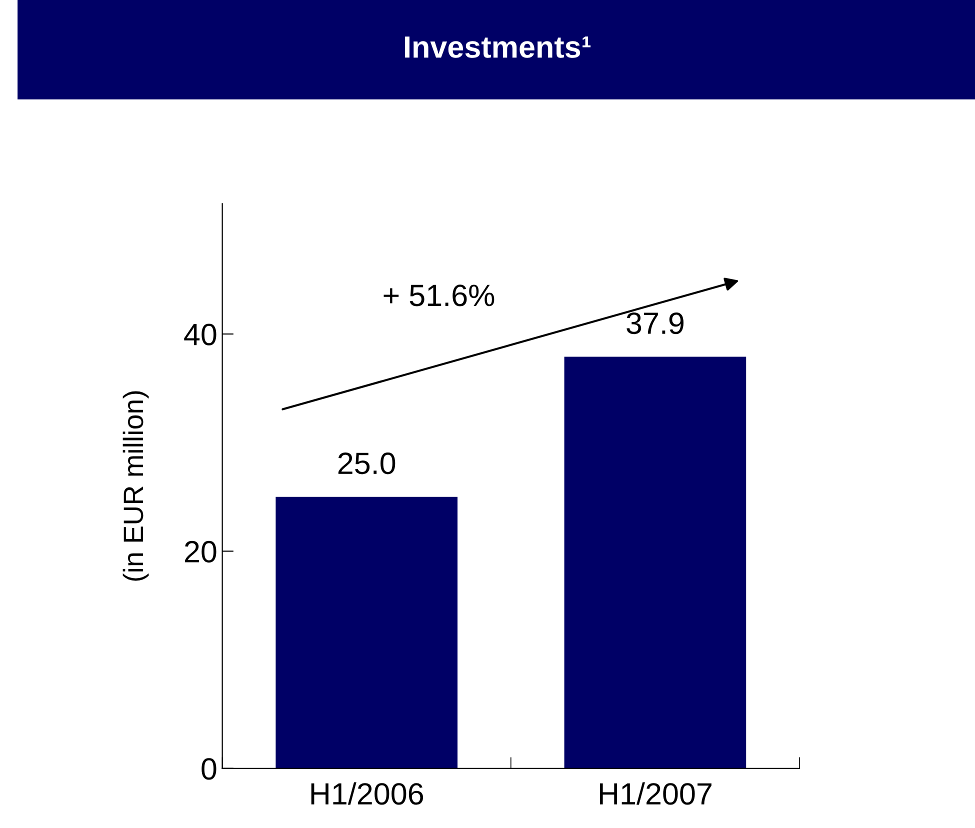 This screenshot has width=975, height=828. What do you see at coordinates (439, 295) in the screenshot?
I see `annotation: + 51.6%` at bounding box center [439, 295].